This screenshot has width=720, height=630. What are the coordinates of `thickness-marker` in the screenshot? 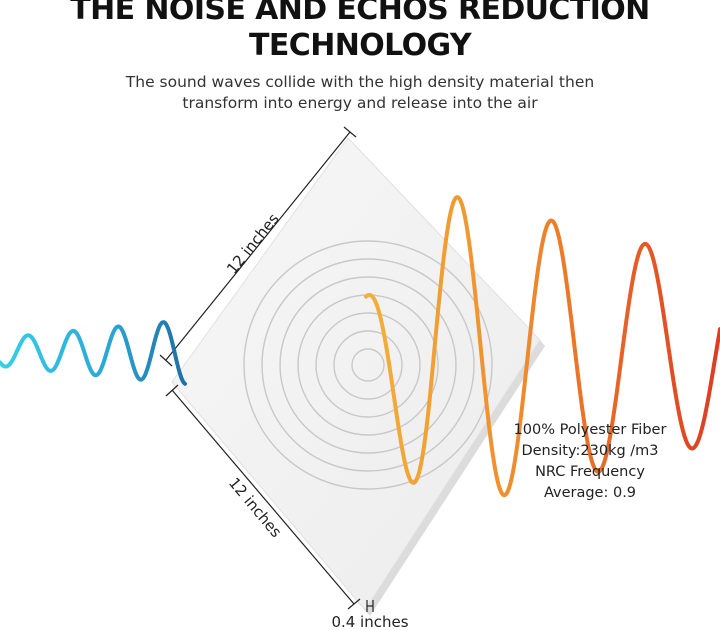 It's located at (370, 606).